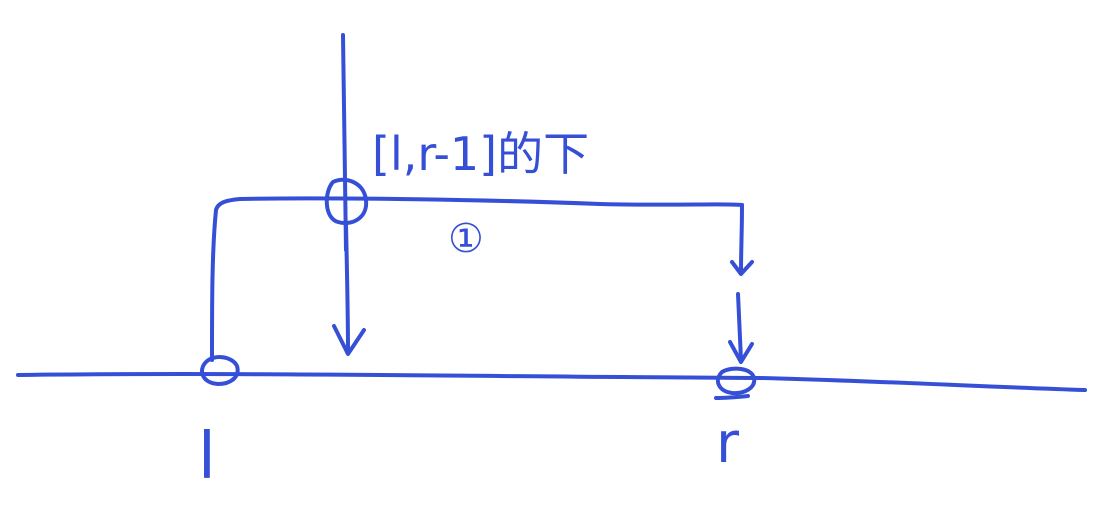 Image resolution: width=1103 pixels, height=516 pixels. What do you see at coordinates (732, 397) in the screenshot?
I see `right-point-underline` at bounding box center [732, 397].